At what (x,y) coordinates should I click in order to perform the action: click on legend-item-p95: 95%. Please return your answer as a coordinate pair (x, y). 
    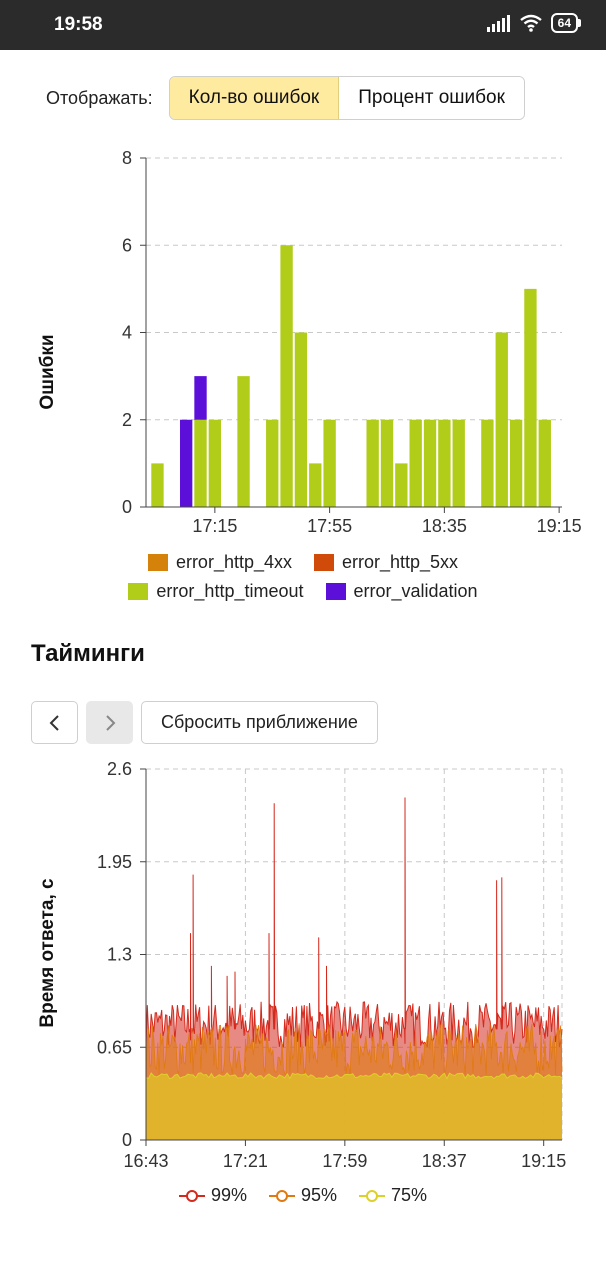
    Looking at the image, I should click on (303, 1195).